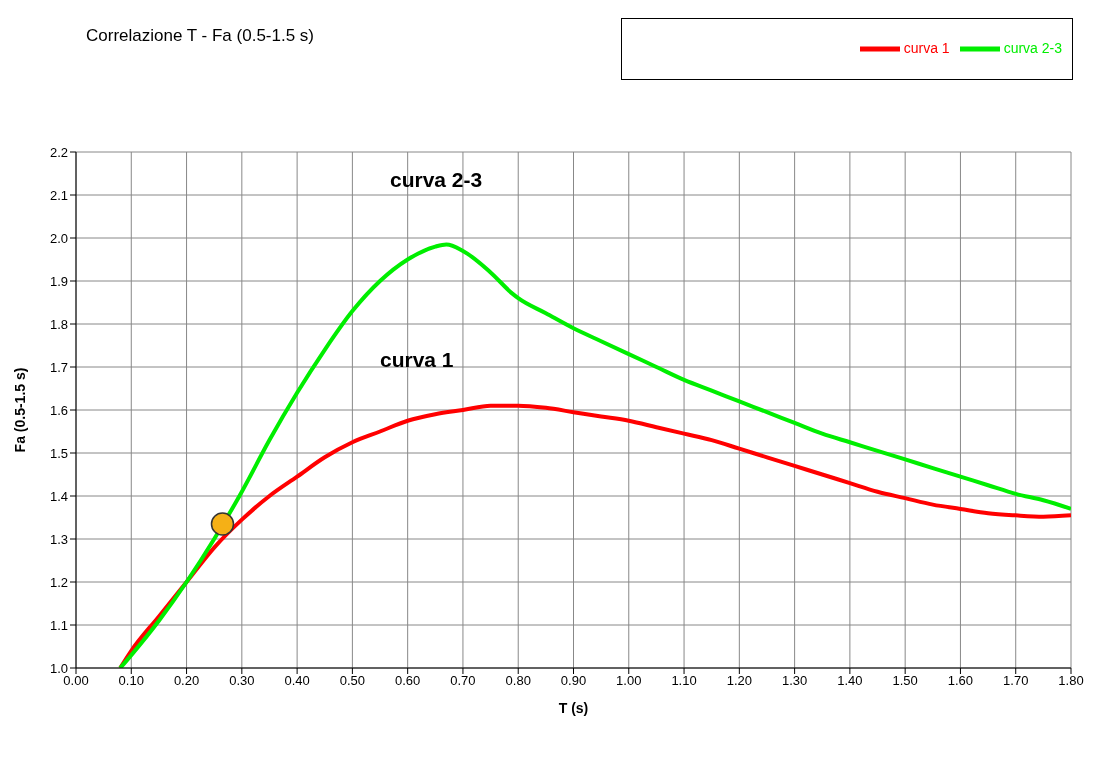 This screenshot has width=1101, height=761. What do you see at coordinates (417, 360) in the screenshot?
I see `annotation: curva 1` at bounding box center [417, 360].